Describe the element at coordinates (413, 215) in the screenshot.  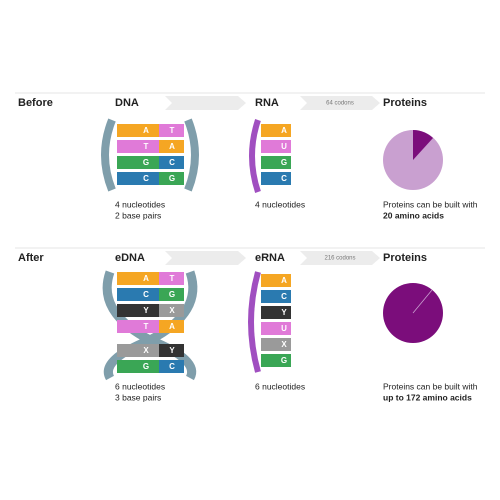
I see `proteins-highlight: 20 amino acids` at that location.